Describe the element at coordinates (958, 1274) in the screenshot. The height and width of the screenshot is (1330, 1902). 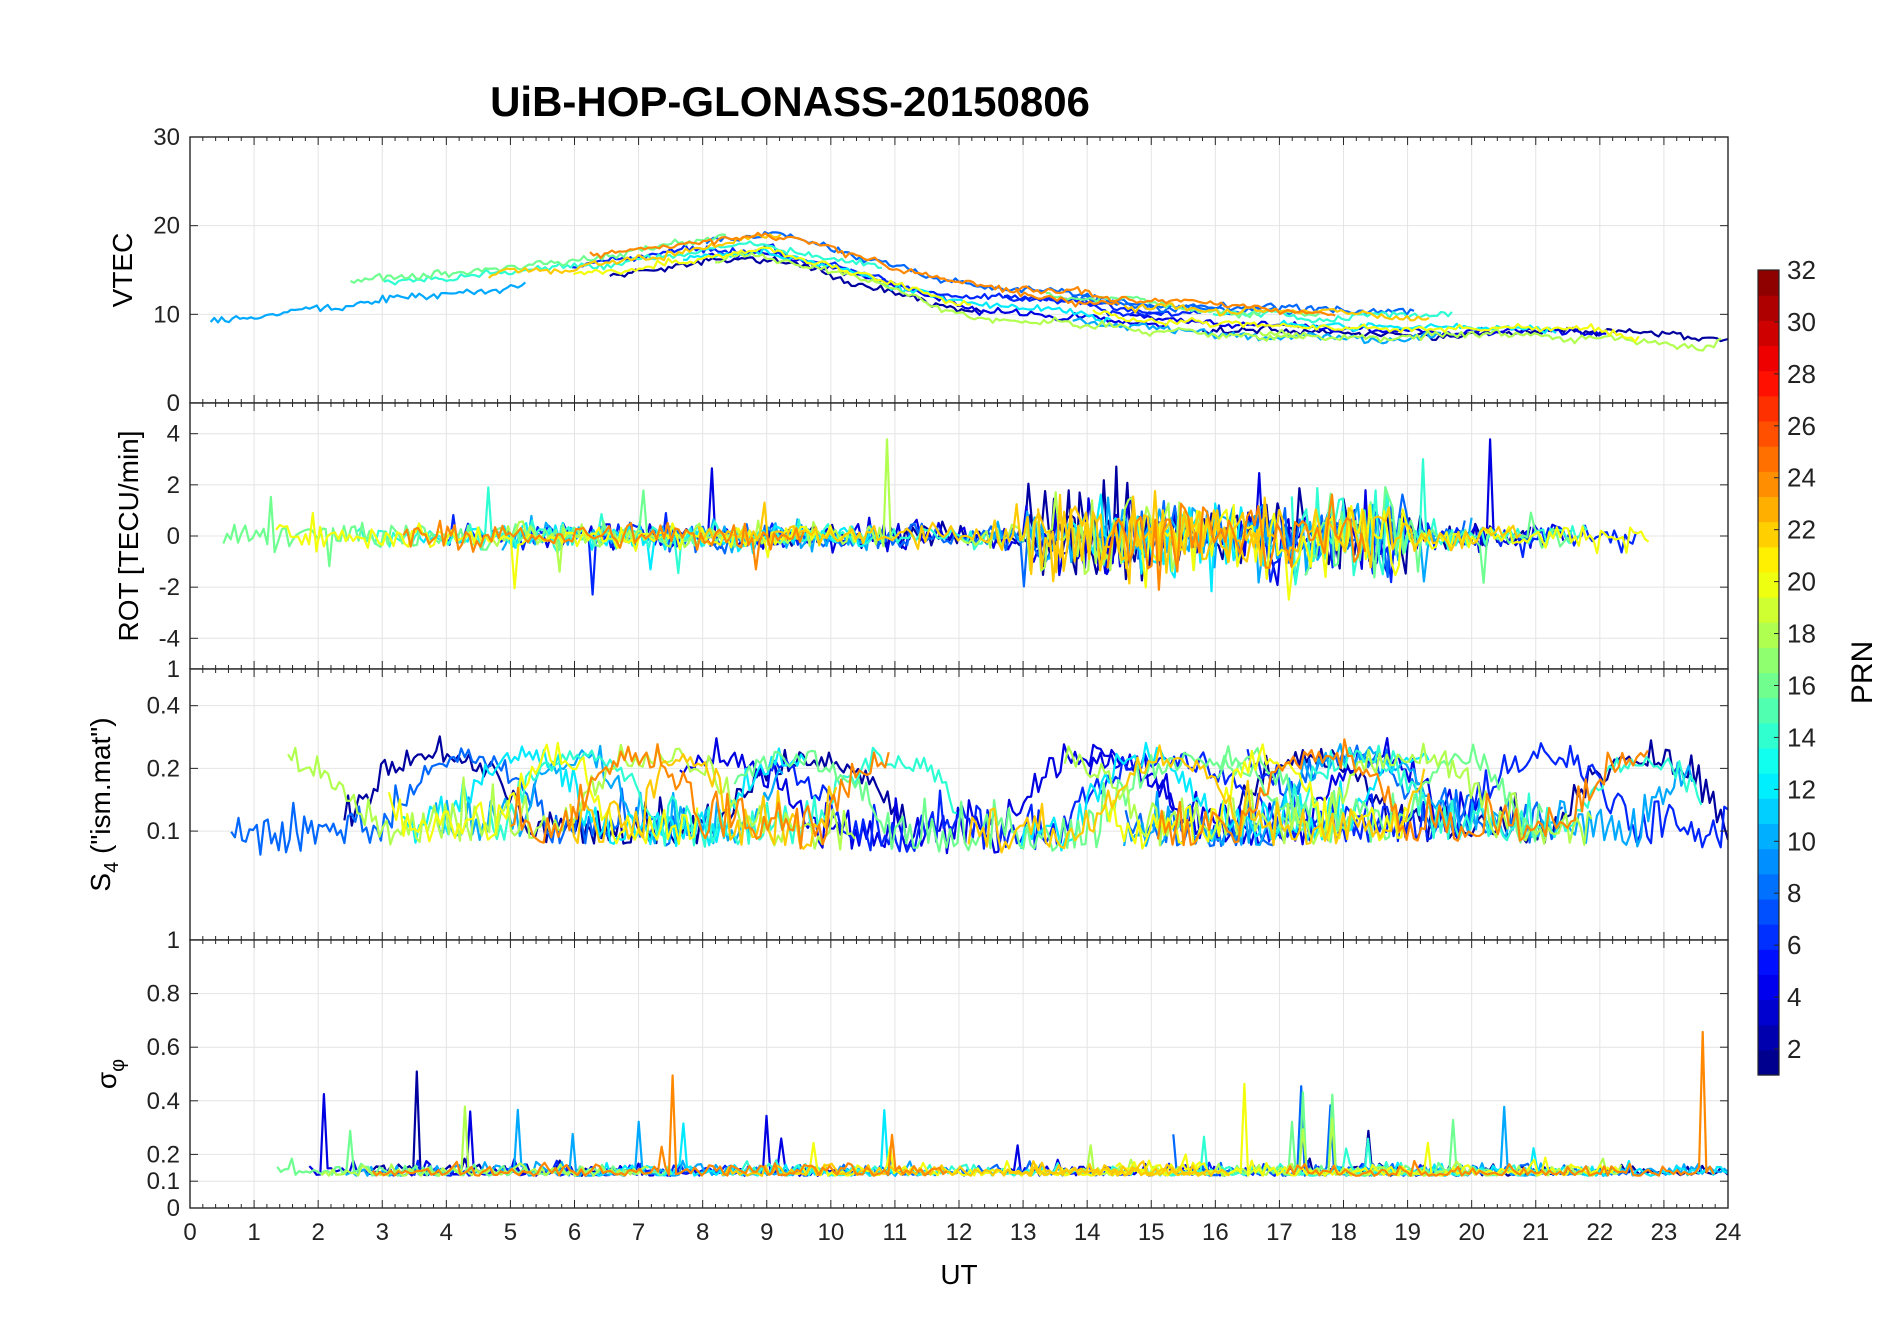
I see `x-axis-label: UT` at that location.